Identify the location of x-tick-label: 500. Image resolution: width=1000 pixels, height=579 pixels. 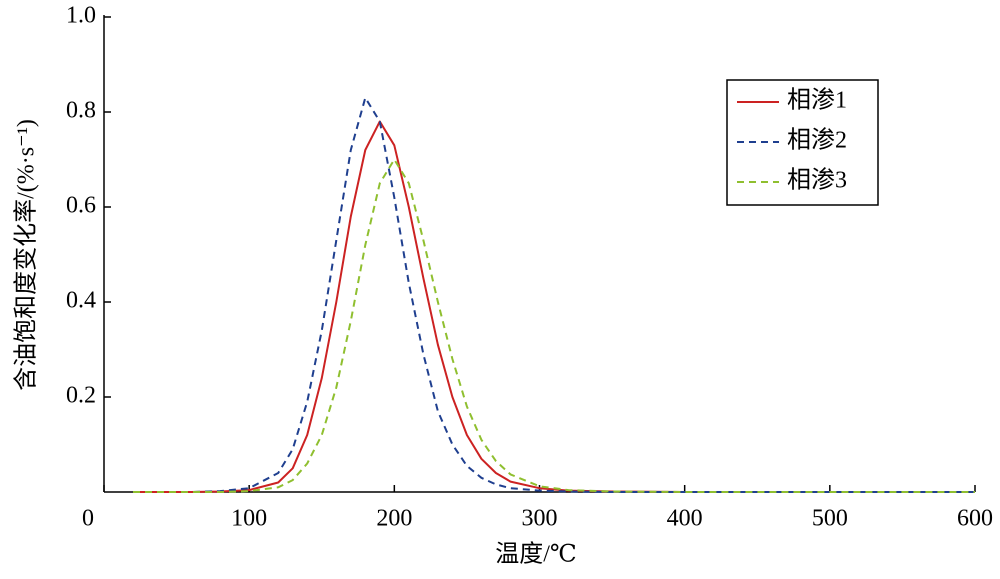
(830, 519).